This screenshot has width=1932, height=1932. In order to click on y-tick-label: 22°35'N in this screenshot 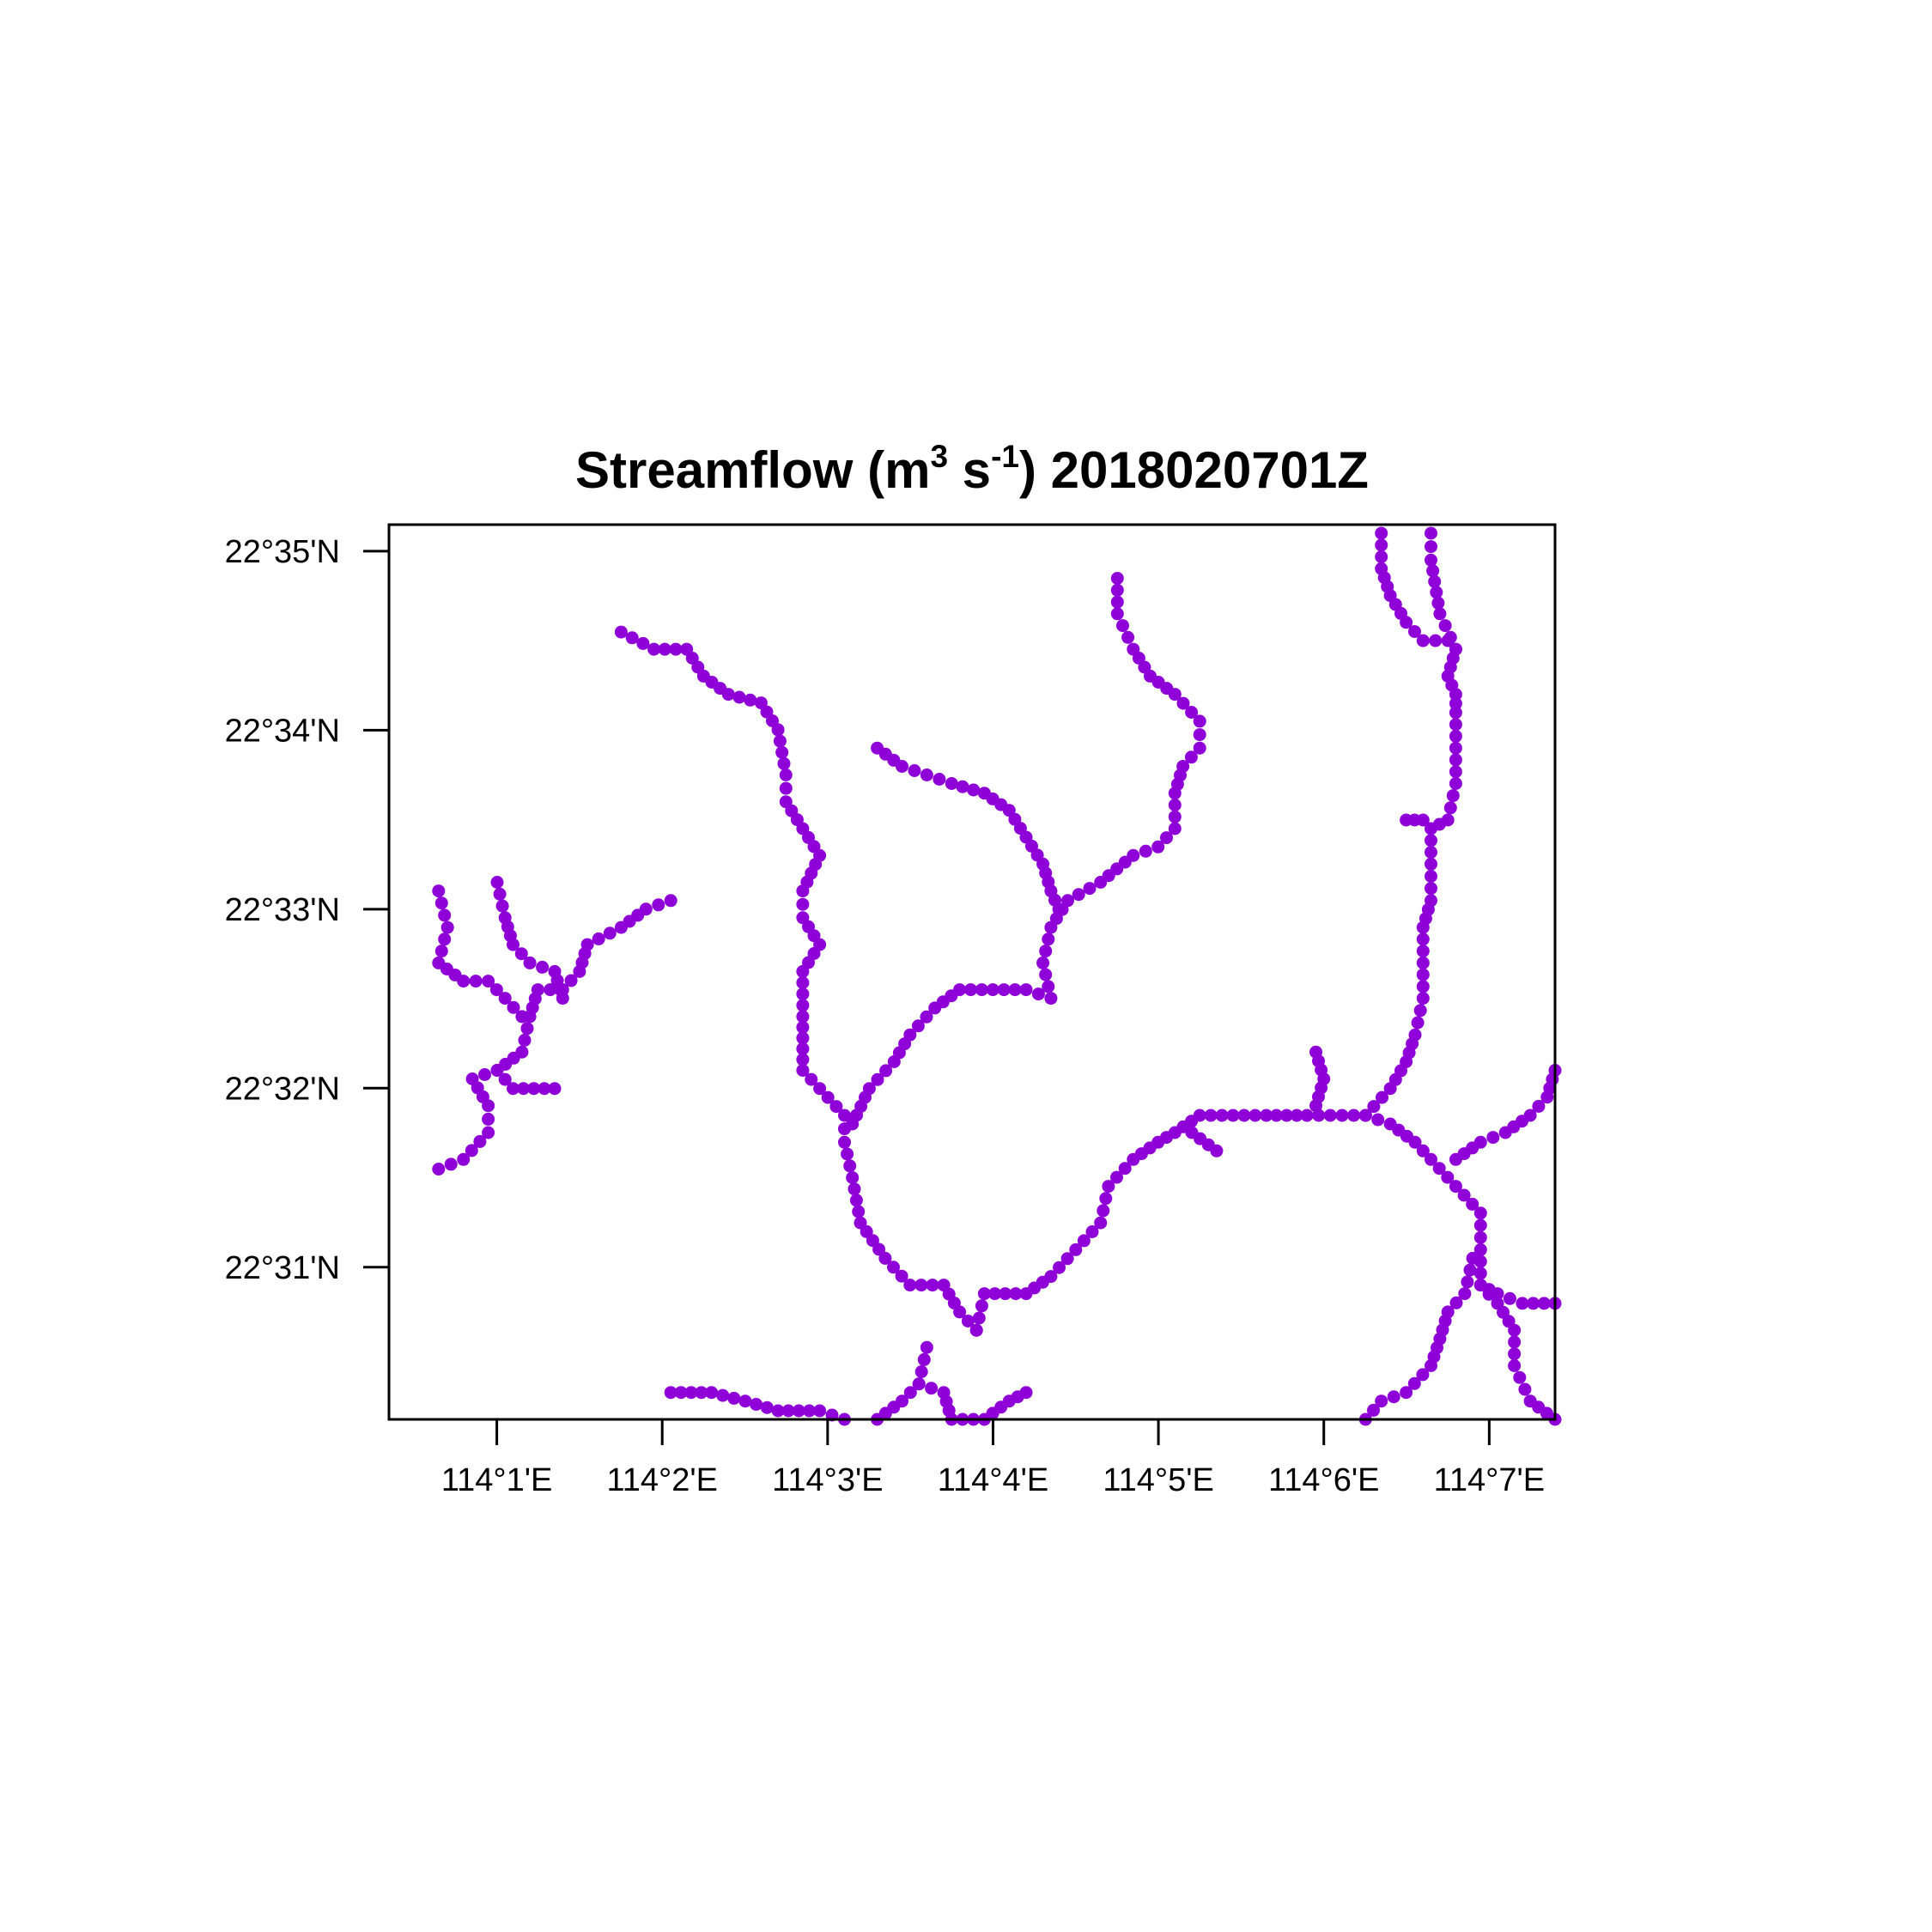, I will do `click(282, 552)`.